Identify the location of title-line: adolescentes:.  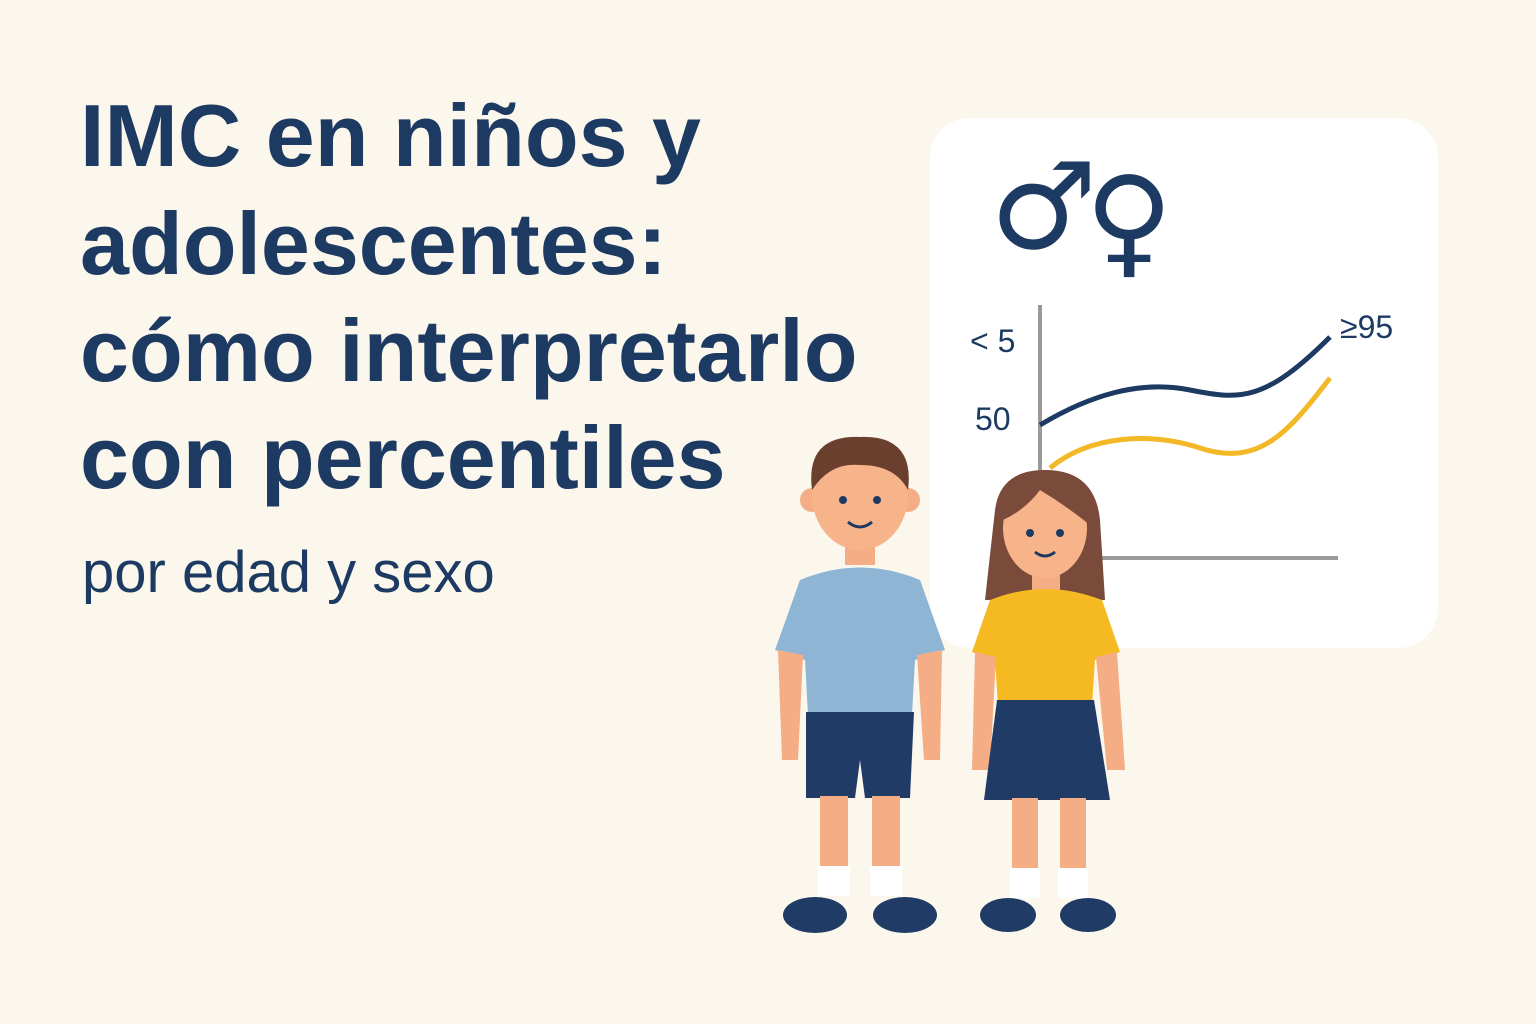
(373, 243).